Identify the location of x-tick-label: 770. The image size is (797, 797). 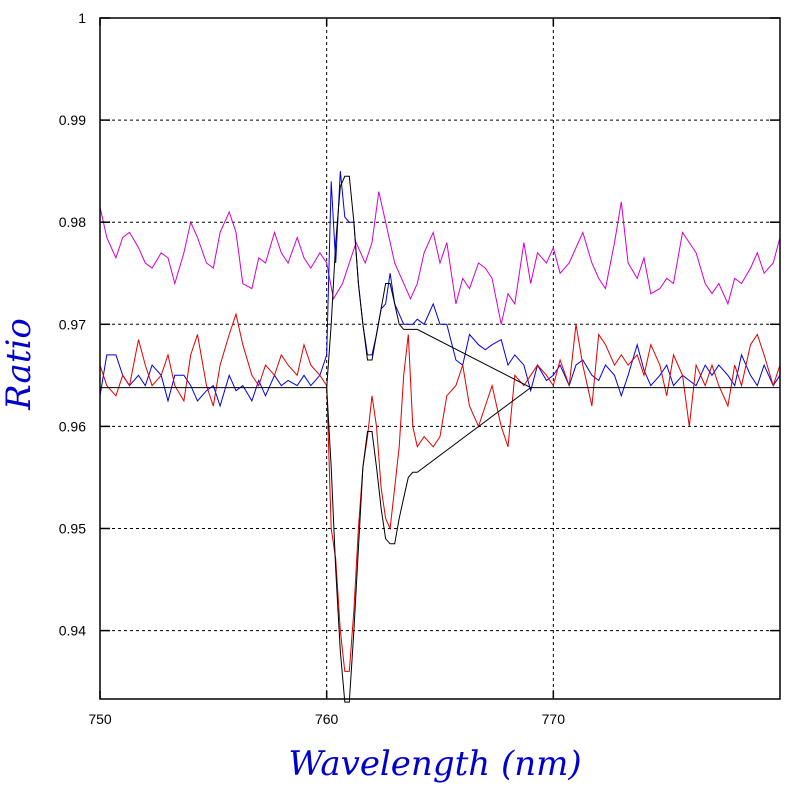
(554, 719).